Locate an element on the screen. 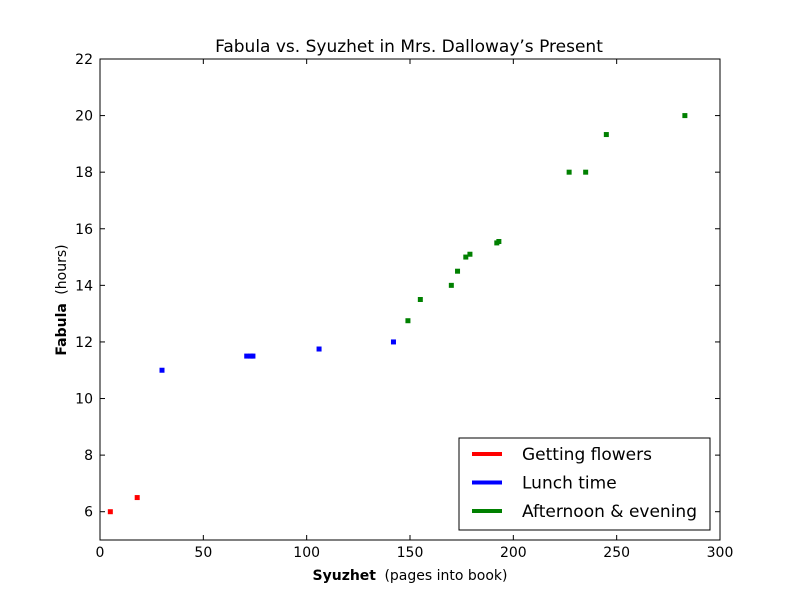 This screenshot has height=600, width=800. y-tick-label: 16 is located at coordinates (84, 230).